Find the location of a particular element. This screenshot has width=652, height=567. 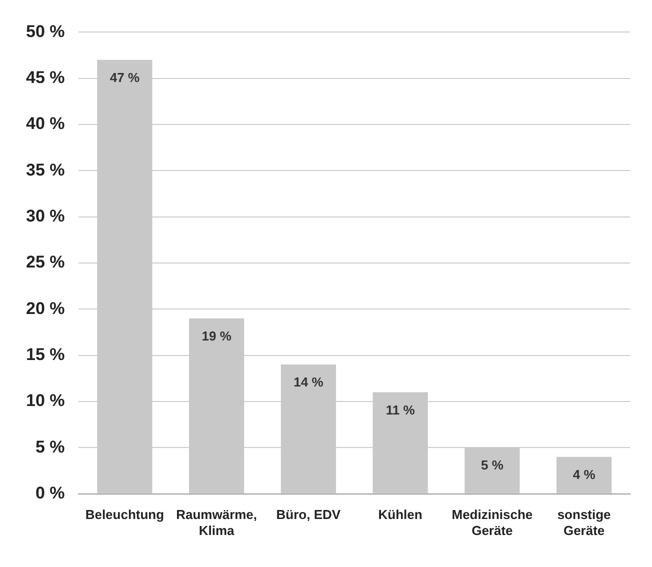

y-tick-label: 40 % is located at coordinates (45, 124).